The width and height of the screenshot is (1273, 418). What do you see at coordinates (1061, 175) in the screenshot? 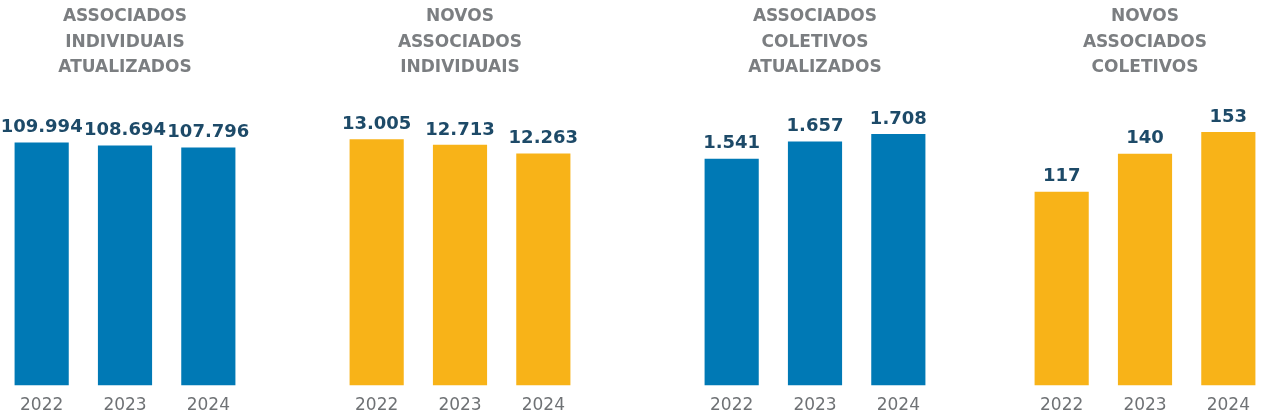
I see `data-label: 117` at bounding box center [1061, 175].